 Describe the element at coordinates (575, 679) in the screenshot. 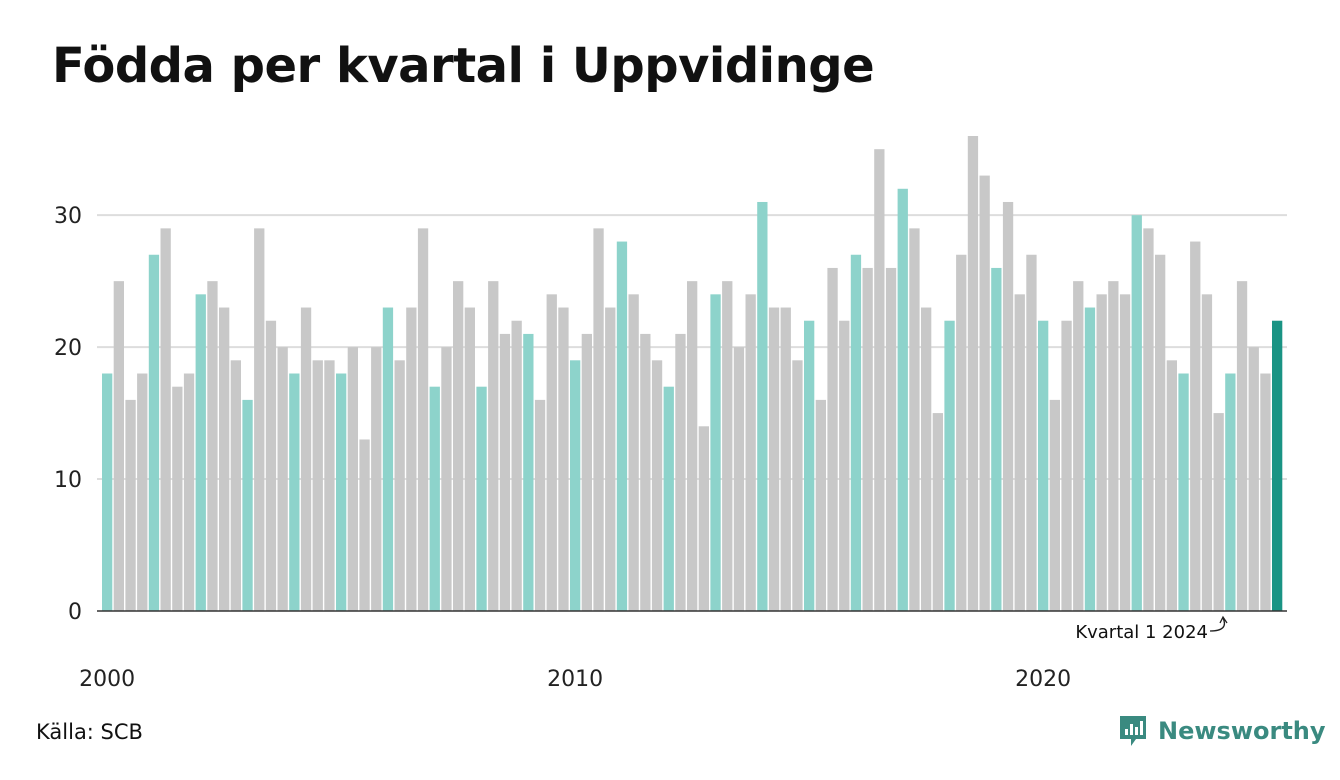

I see `x-tick-label: 2010` at that location.